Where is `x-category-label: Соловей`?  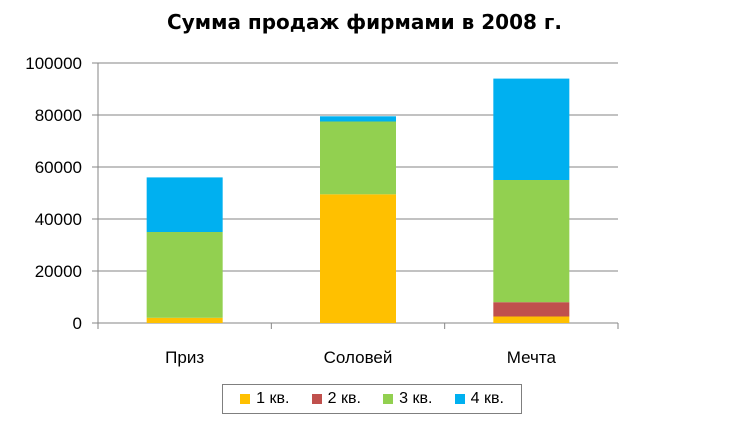
x-category-label: Соловей is located at coordinates (358, 357).